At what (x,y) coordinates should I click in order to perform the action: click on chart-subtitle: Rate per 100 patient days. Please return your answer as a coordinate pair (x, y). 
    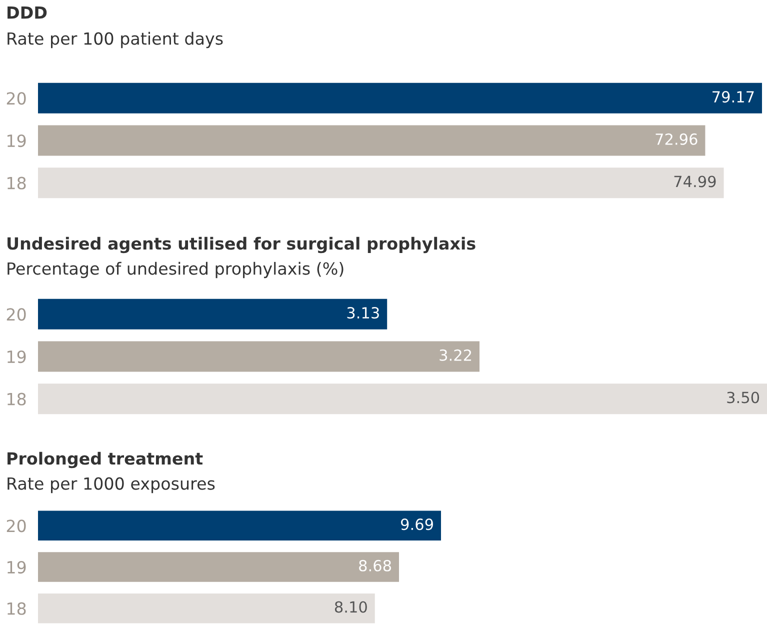
    Looking at the image, I should click on (115, 40).